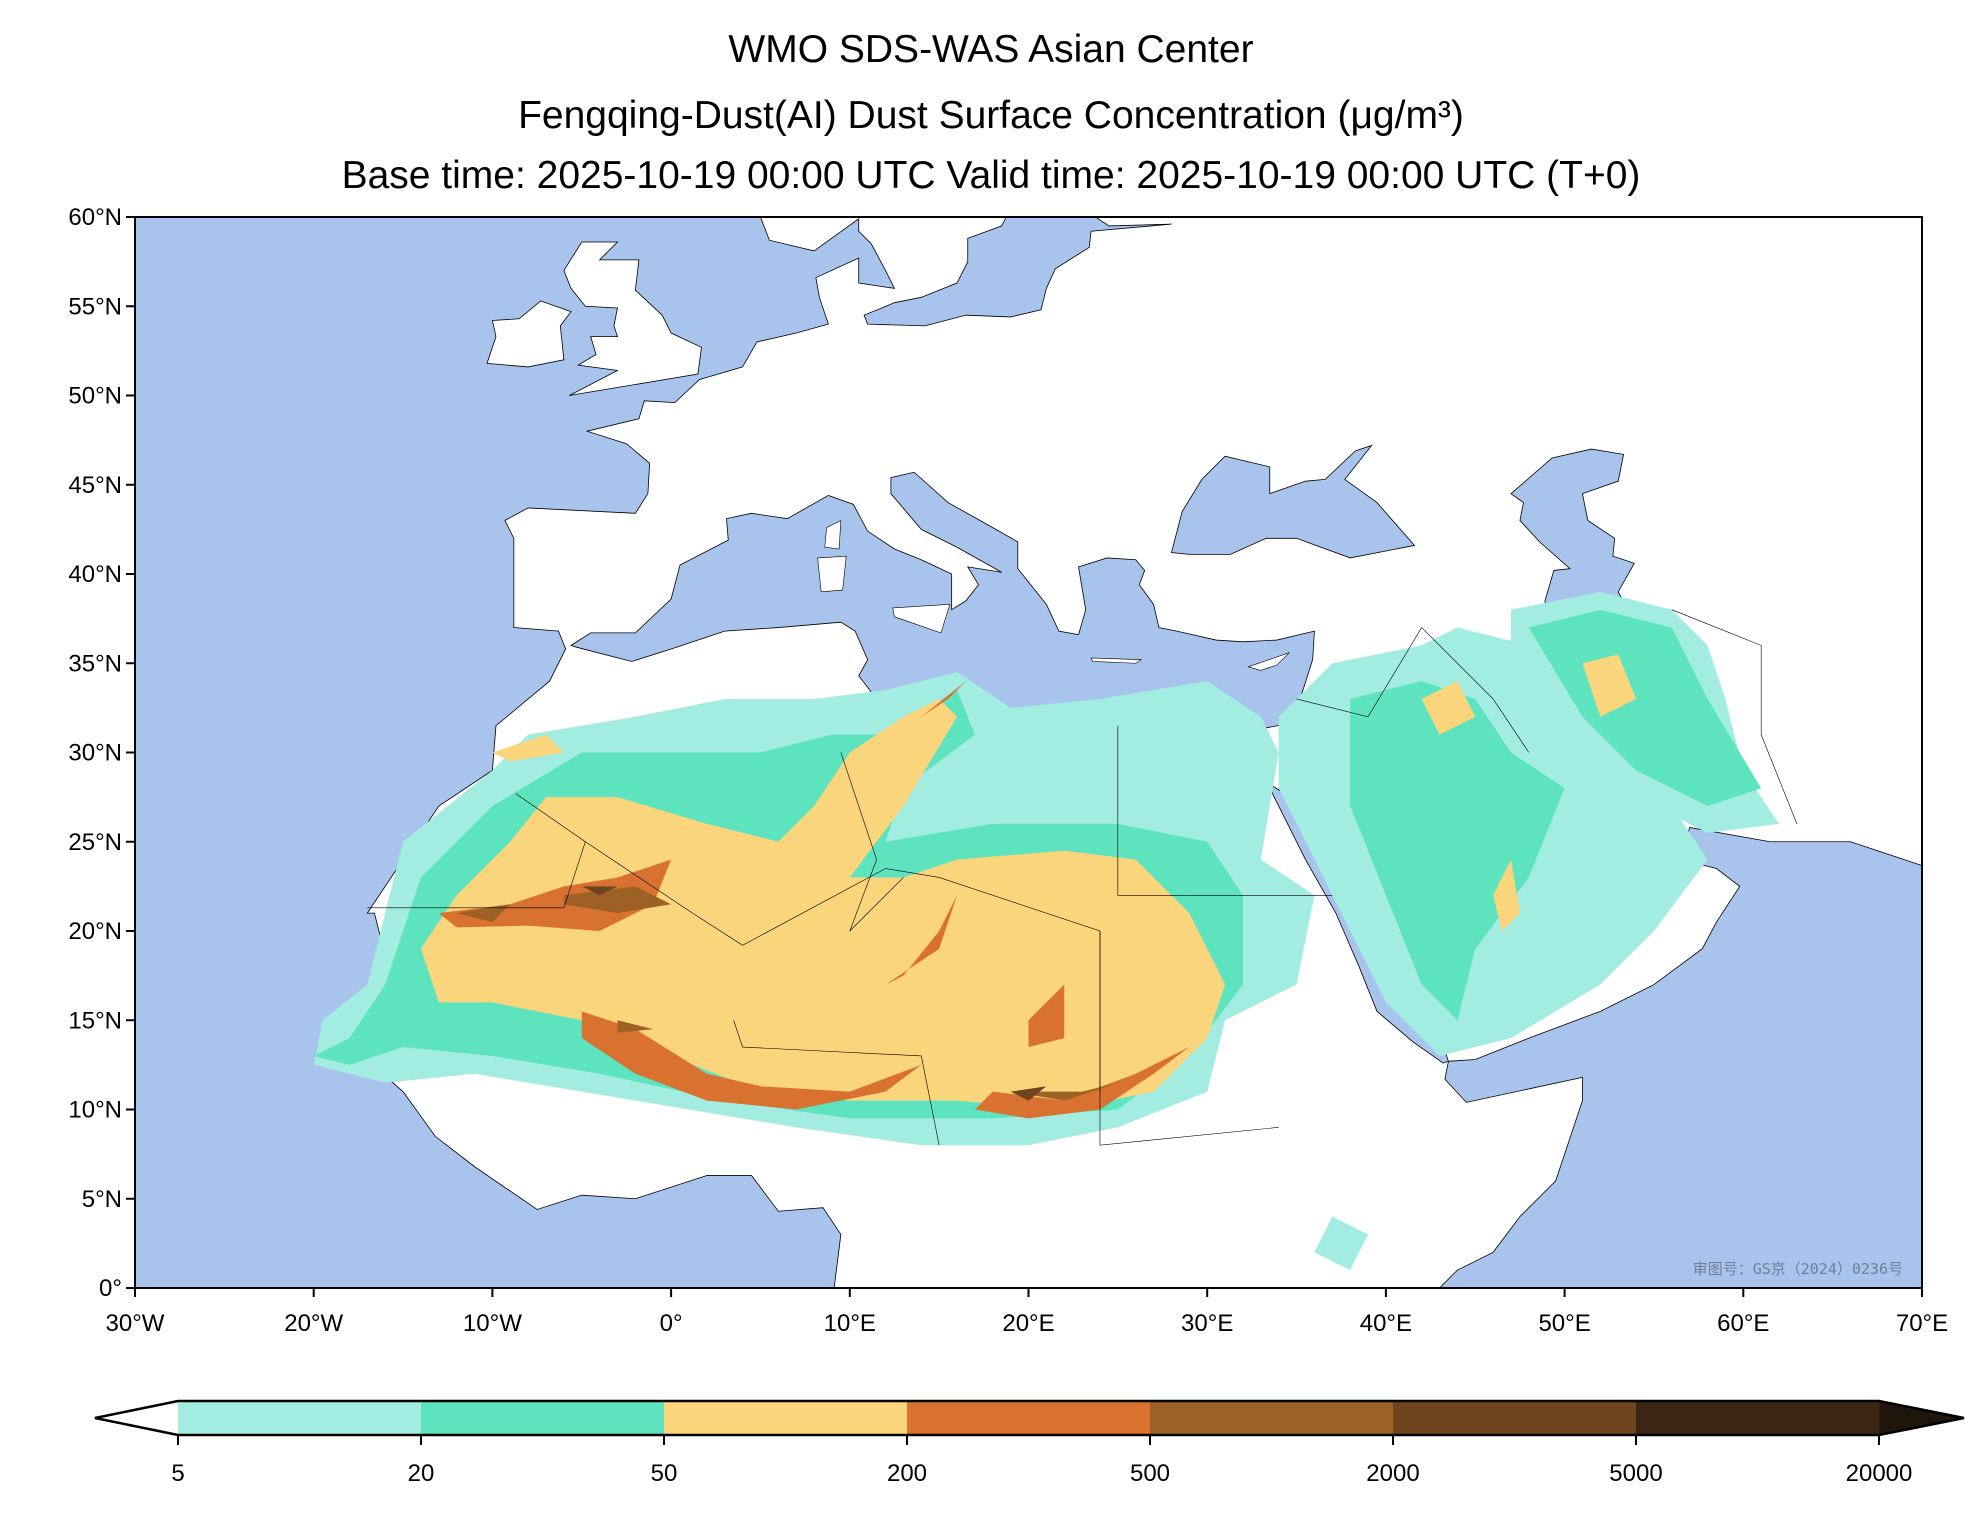  I want to click on colorbar: 5 20 50 200 500 2000 5000 20000, so click(1029, 1443).